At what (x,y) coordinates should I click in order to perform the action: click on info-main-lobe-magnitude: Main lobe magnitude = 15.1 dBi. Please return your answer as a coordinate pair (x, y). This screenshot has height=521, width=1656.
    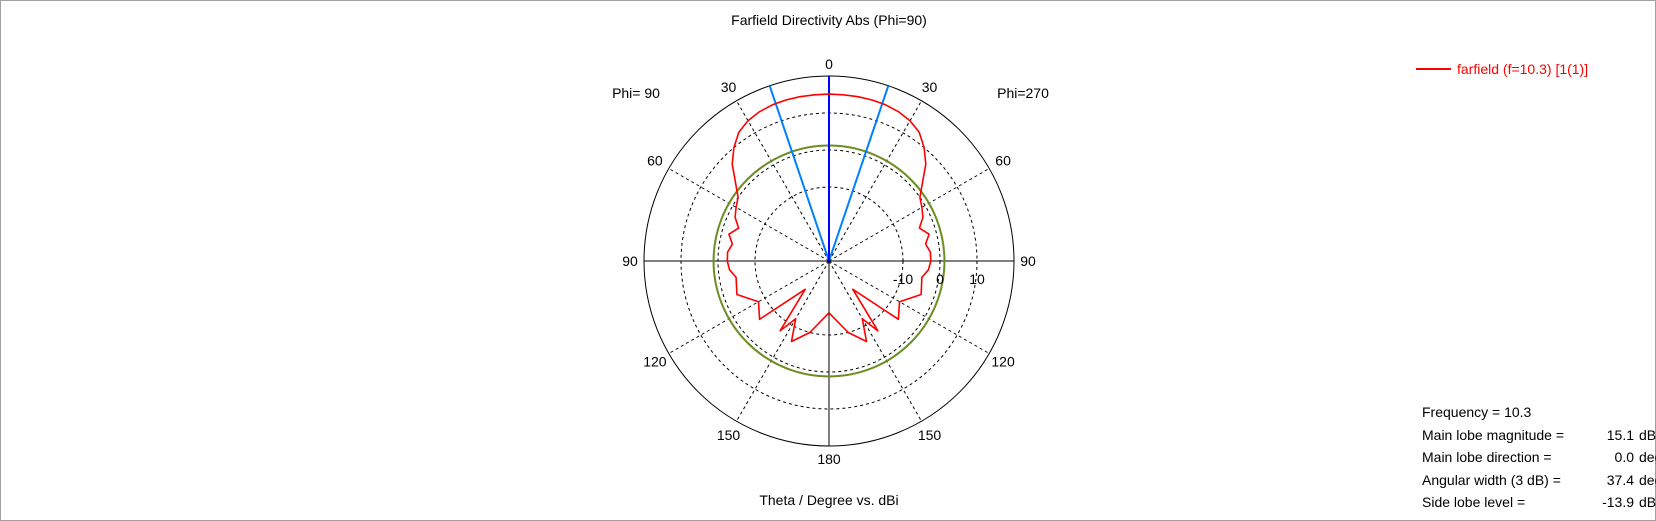
    Looking at the image, I should click on (1539, 435).